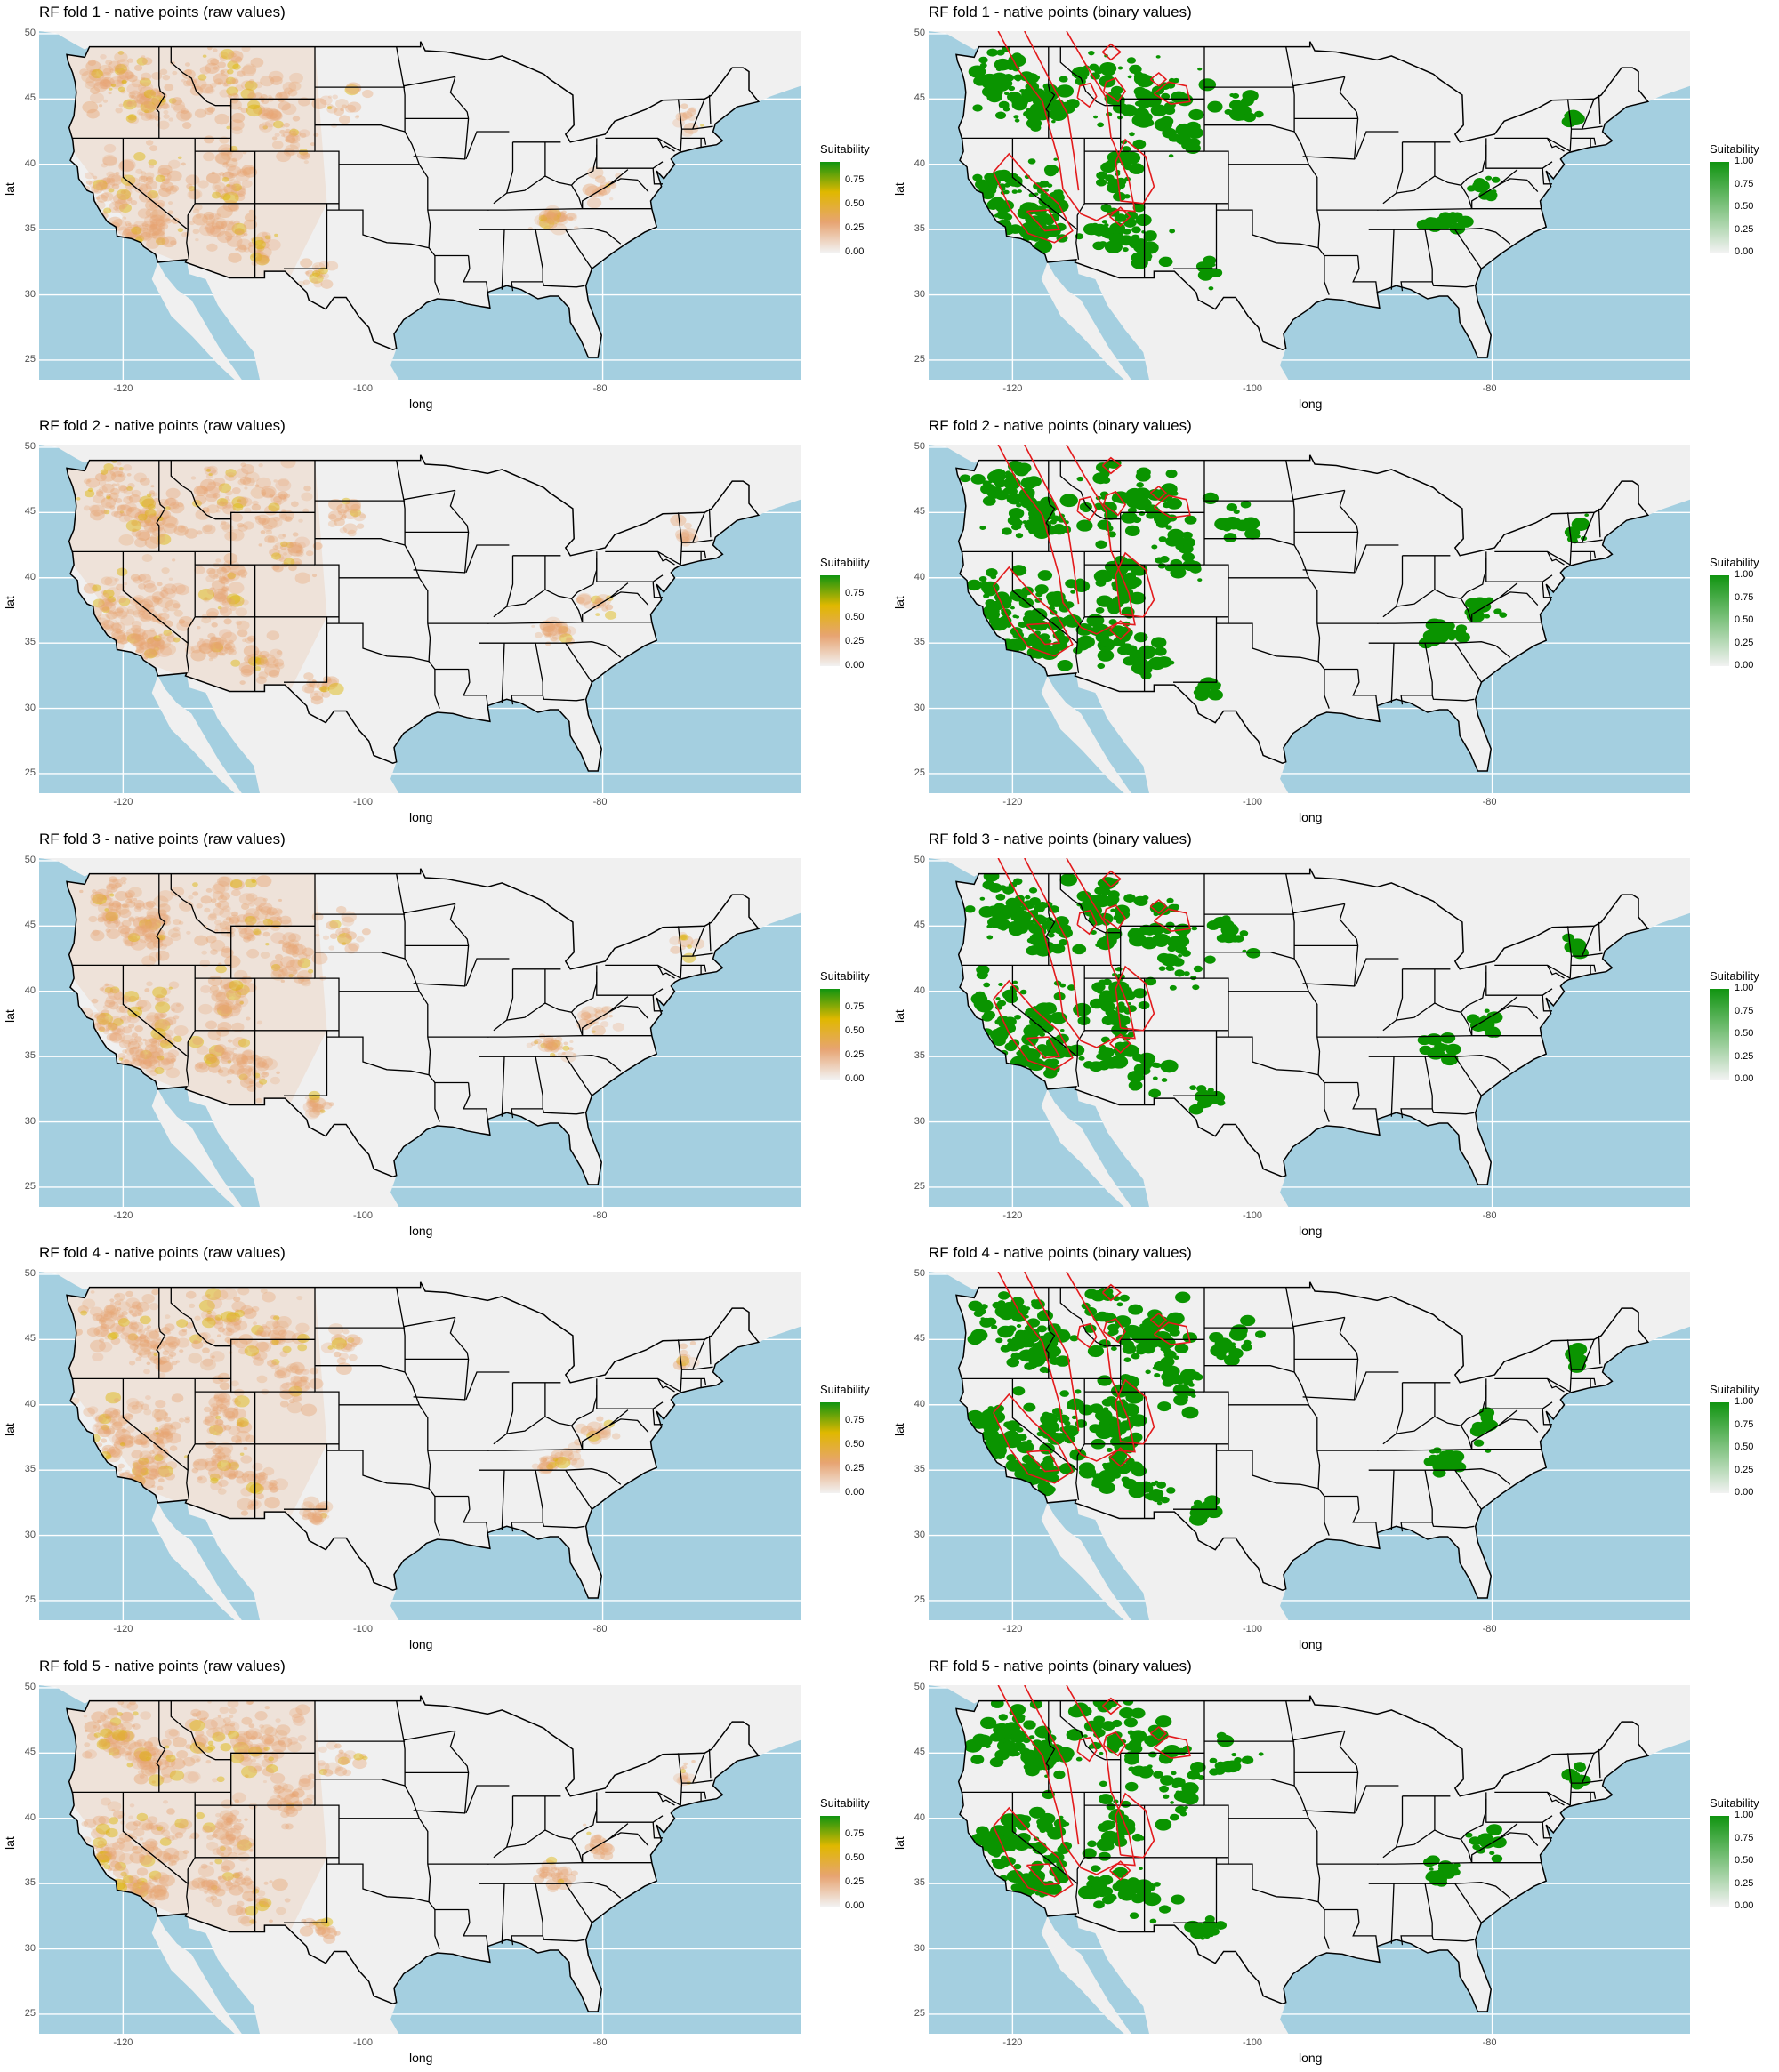  What do you see at coordinates (1120, 630) in the screenshot?
I see `native-range-contour` at bounding box center [1120, 630].